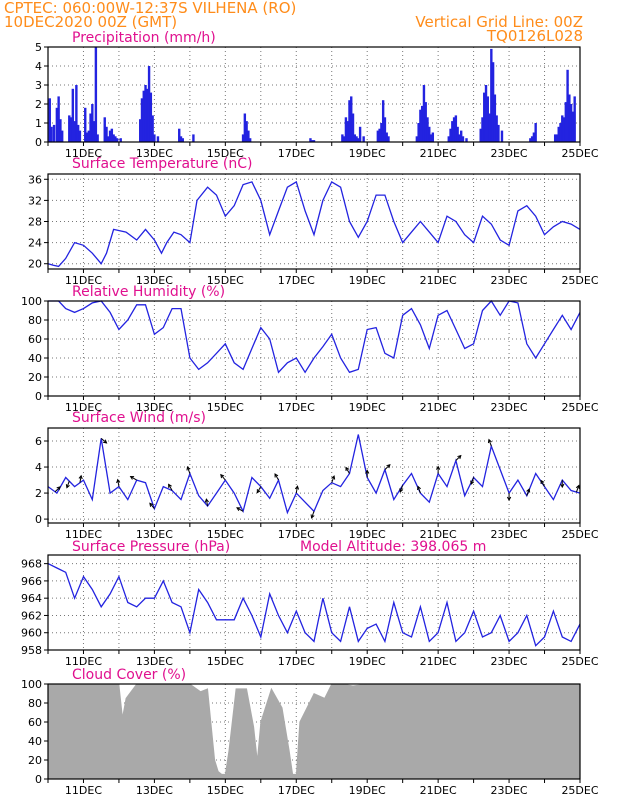 The width and height of the screenshot is (618, 800). What do you see at coordinates (38, 779) in the screenshot?
I see `y-tick-label: 0` at bounding box center [38, 779].